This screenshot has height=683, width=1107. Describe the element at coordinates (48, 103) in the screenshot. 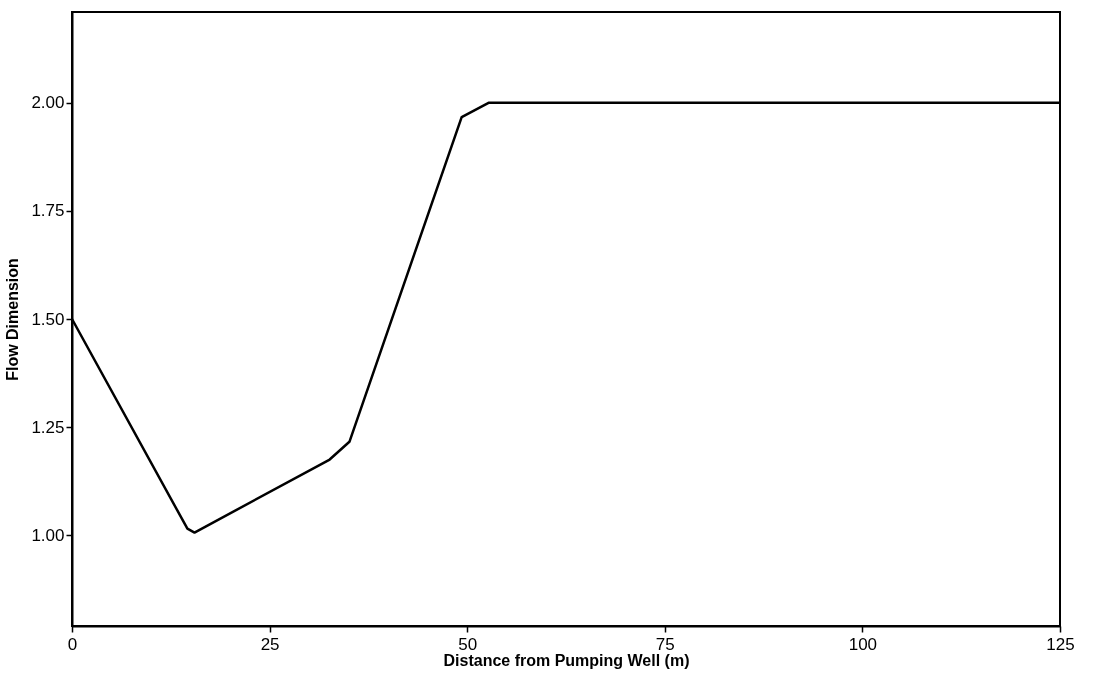

I see `y-tick-label: 2.00` at that location.